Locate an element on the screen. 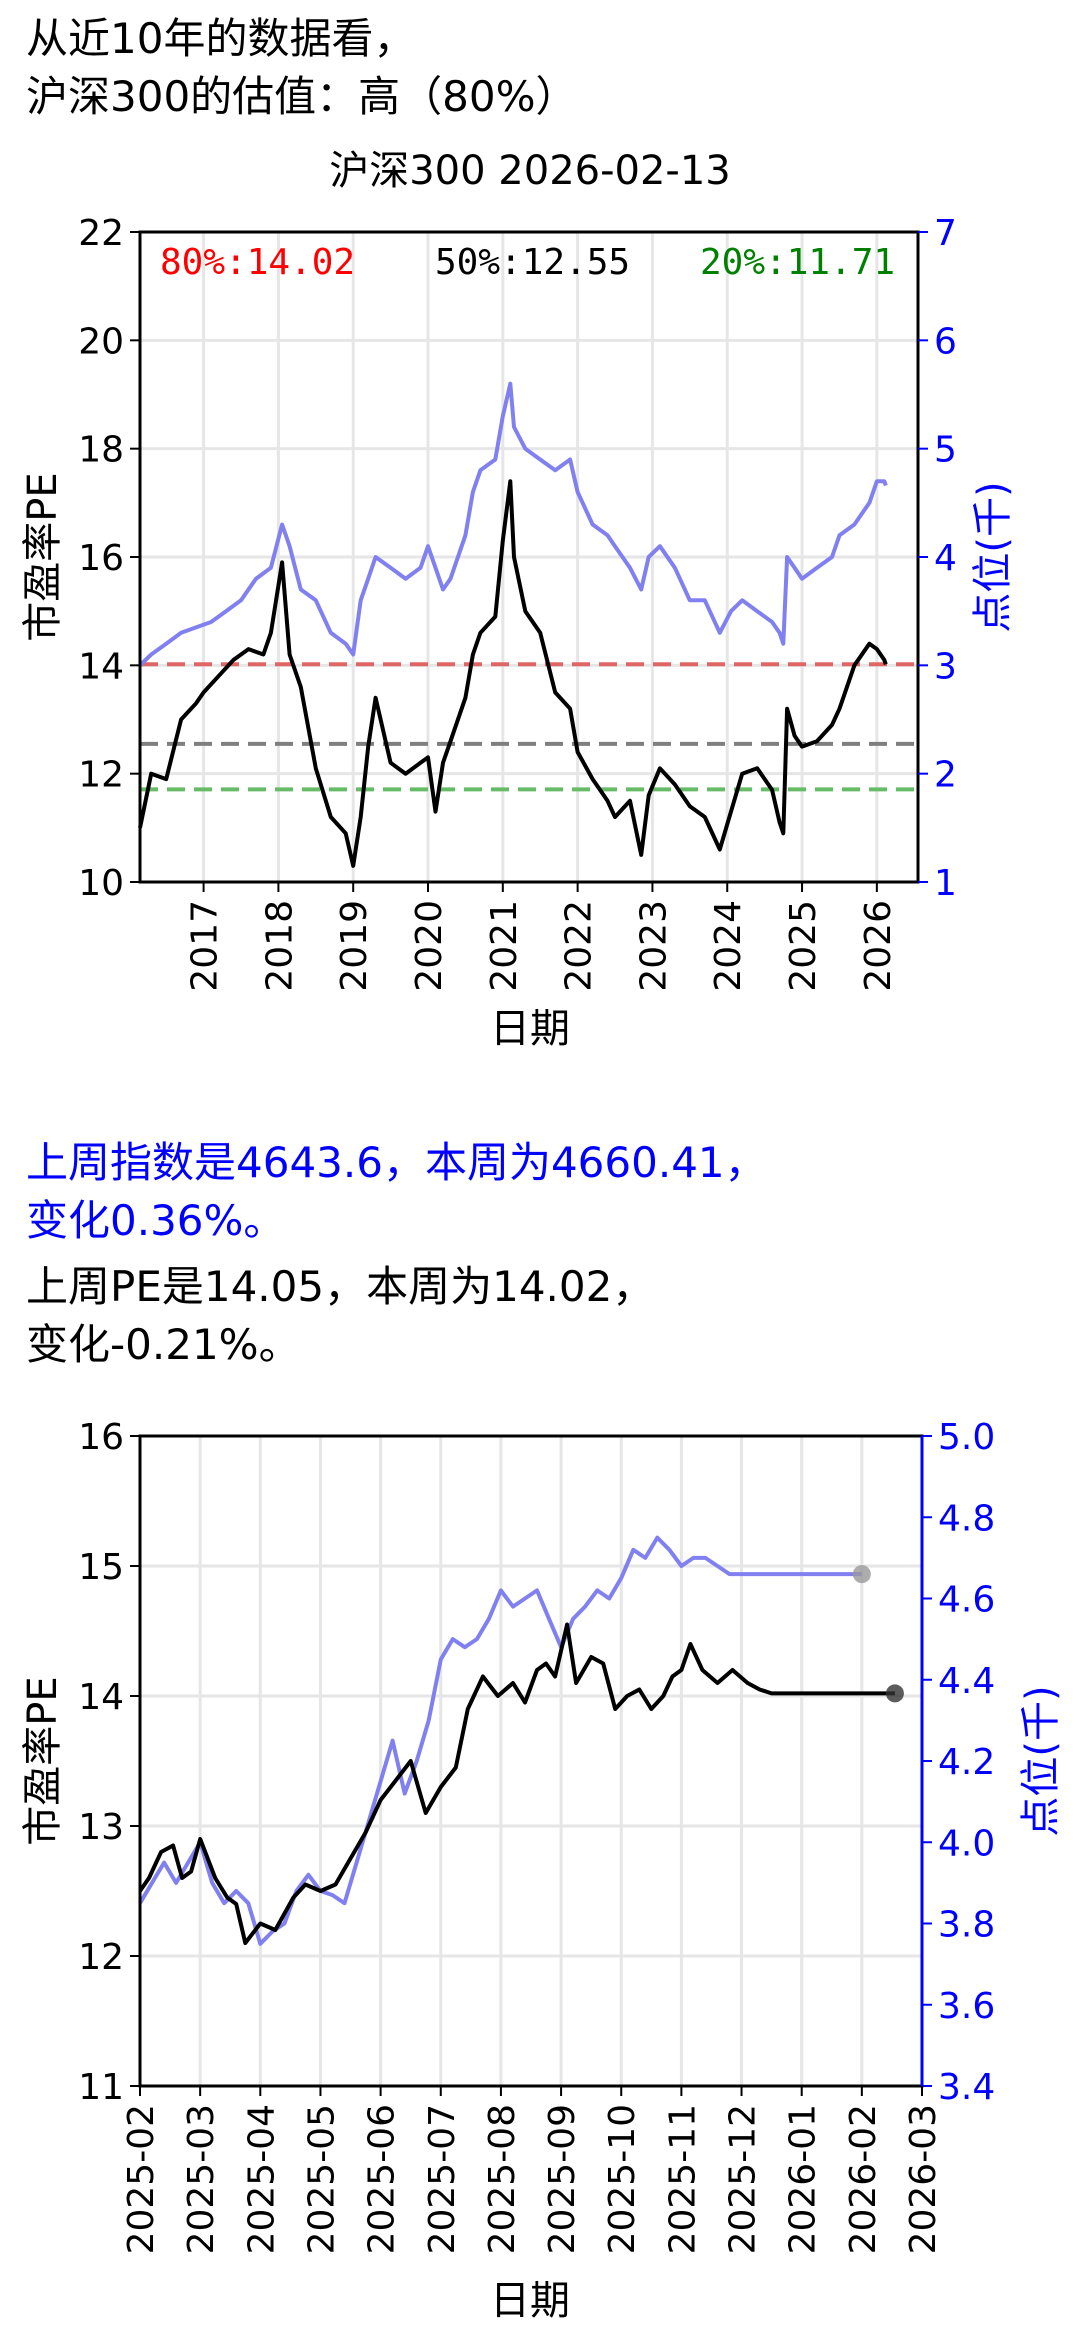  summary-index-line-2: 变化0.36%。 is located at coordinates (156, 1220).